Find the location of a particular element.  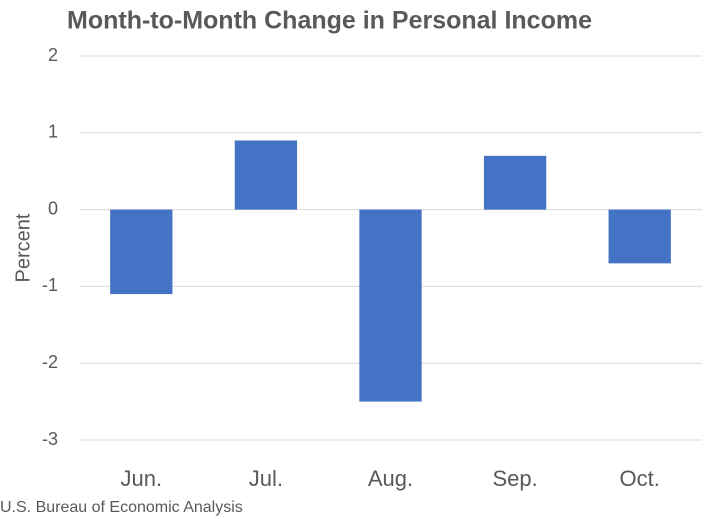

y-tick-label: 0 is located at coordinates (53, 208).